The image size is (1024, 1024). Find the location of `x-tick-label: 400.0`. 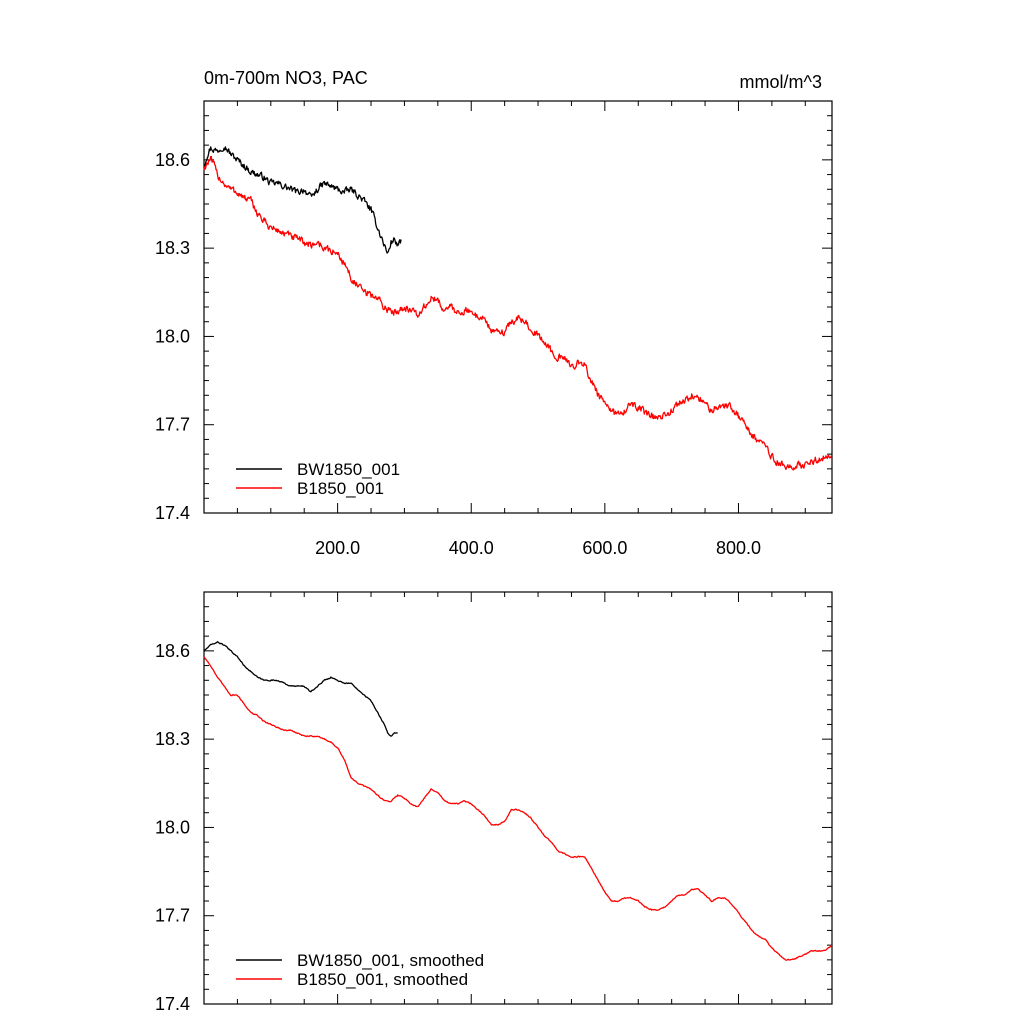

x-tick-label: 400.0 is located at coordinates (471, 548).